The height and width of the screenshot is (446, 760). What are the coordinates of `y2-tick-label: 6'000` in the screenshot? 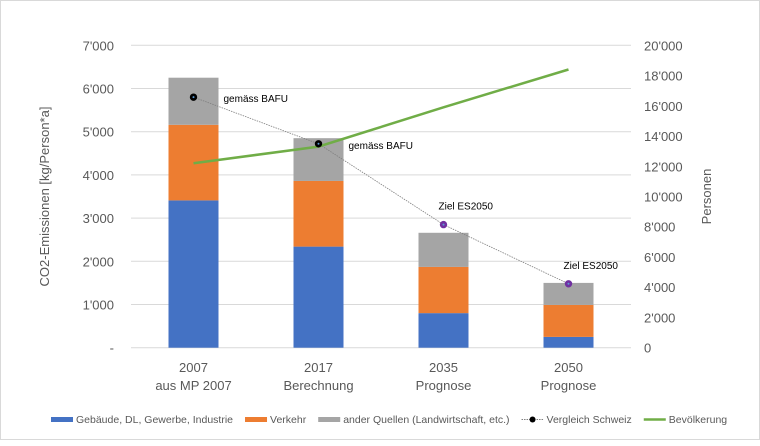 It's located at (659, 257).